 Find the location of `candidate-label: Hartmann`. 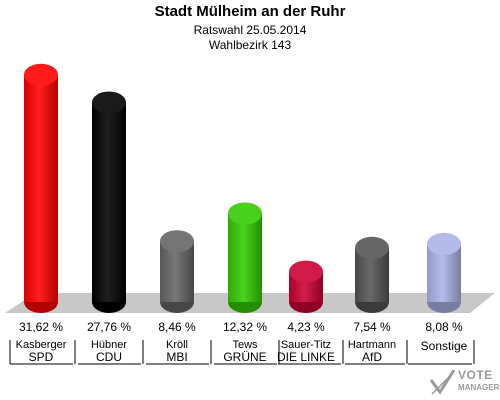

candidate-label: Hartmann is located at coordinates (372, 345).